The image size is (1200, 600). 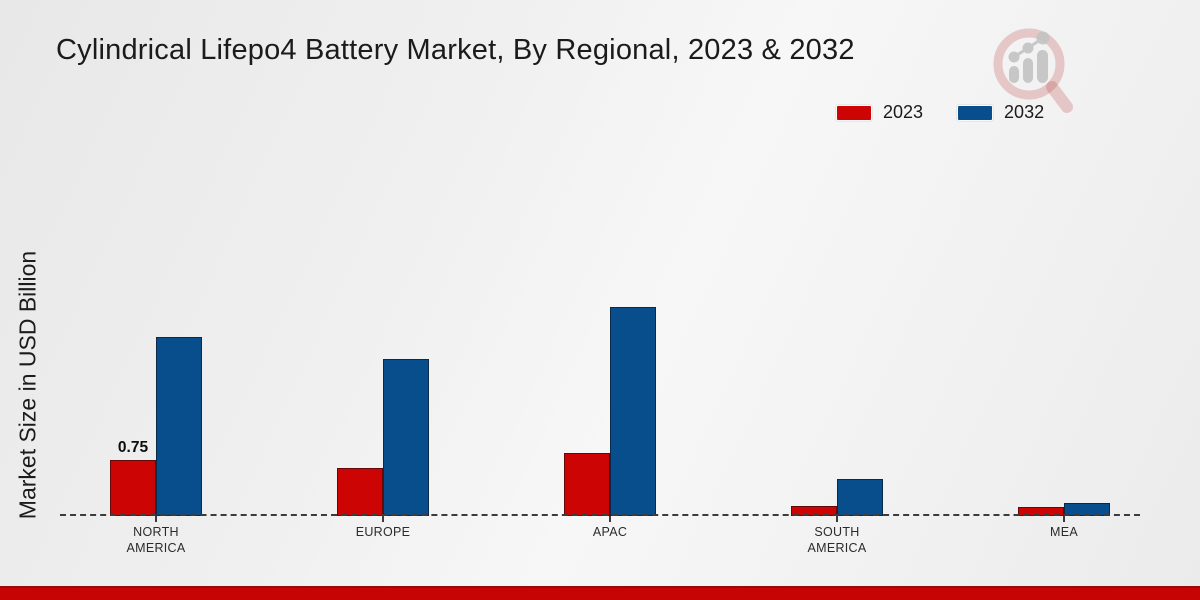 What do you see at coordinates (1064, 519) in the screenshot?
I see `axis-tick-mea` at bounding box center [1064, 519].